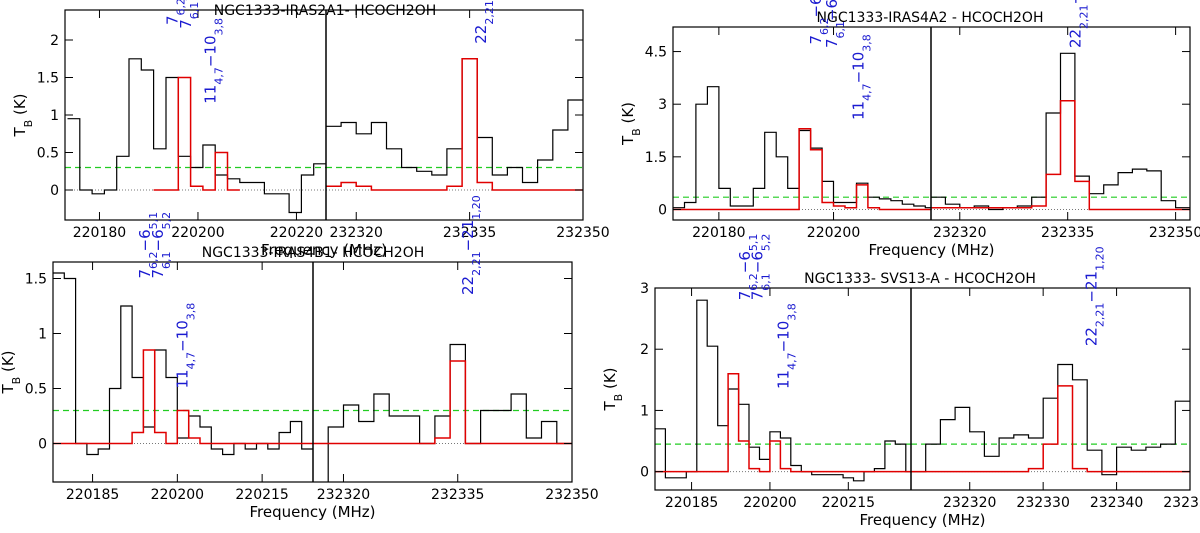 Image resolution: width=1200 pixels, height=533 pixels. What do you see at coordinates (1042, 503) in the screenshot?
I see `x-tick-label: 232330` at bounding box center [1042, 503].